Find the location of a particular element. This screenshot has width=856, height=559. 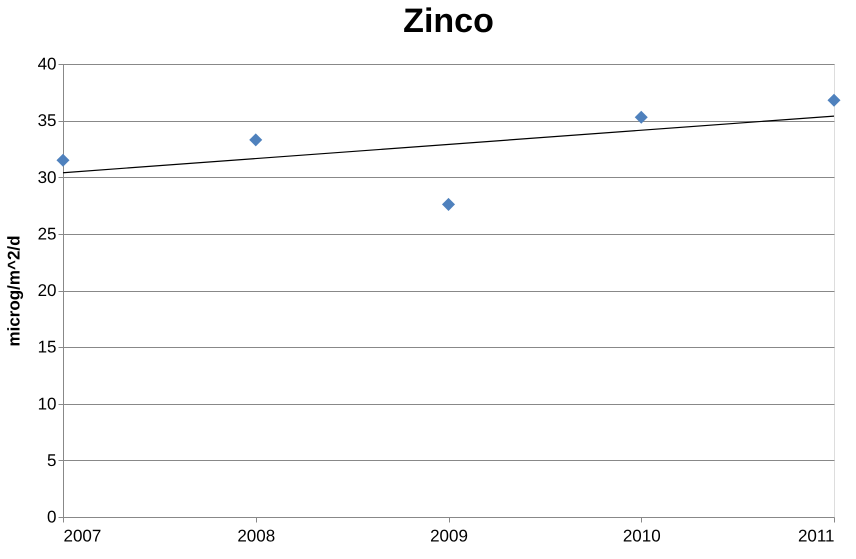

chart-title: Zinco is located at coordinates (448, 21).